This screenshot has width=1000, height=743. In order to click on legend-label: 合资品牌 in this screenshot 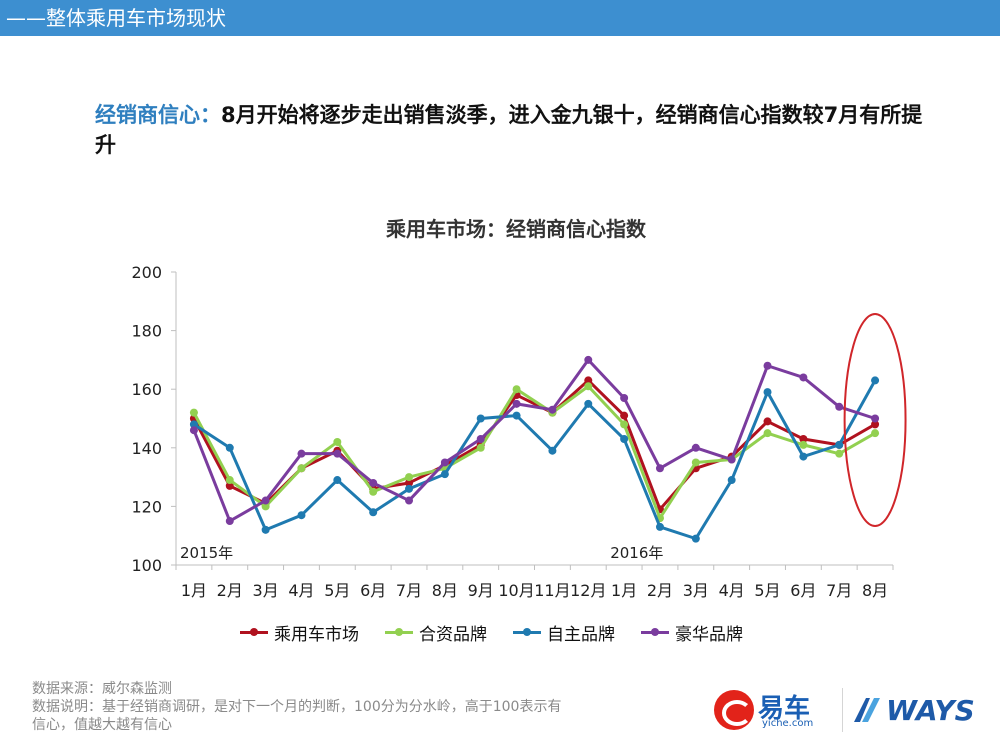, I will do `click(453, 634)`.